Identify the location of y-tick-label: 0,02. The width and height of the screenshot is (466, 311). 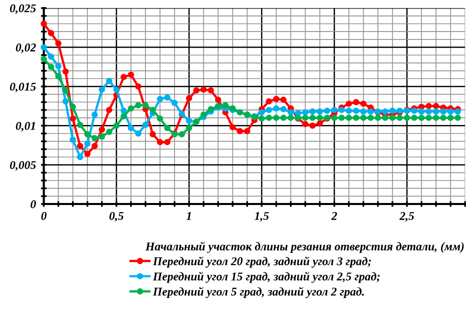
(26, 49).